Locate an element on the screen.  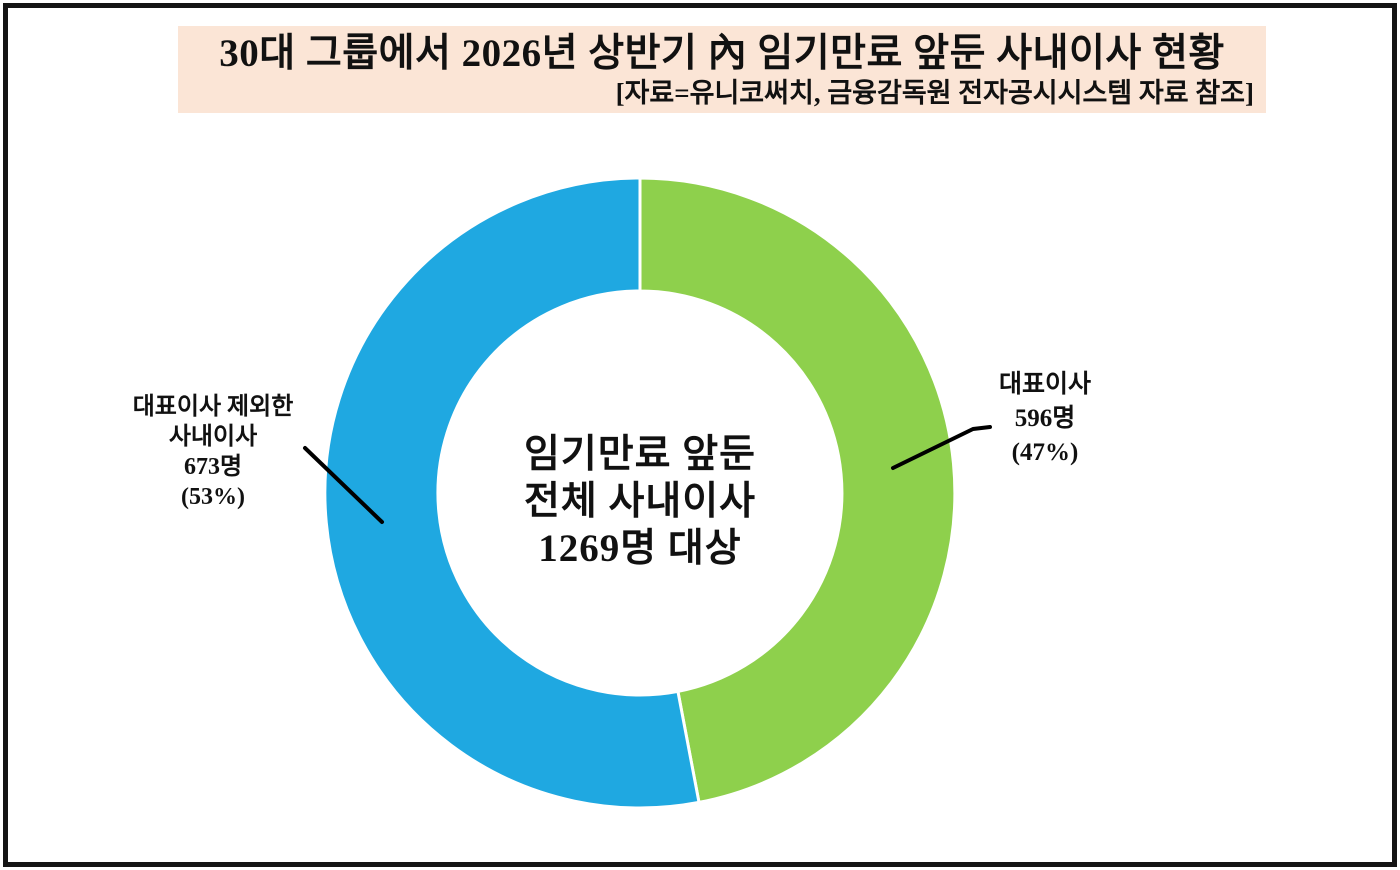
callout-line: 673명 is located at coordinates (213, 467).